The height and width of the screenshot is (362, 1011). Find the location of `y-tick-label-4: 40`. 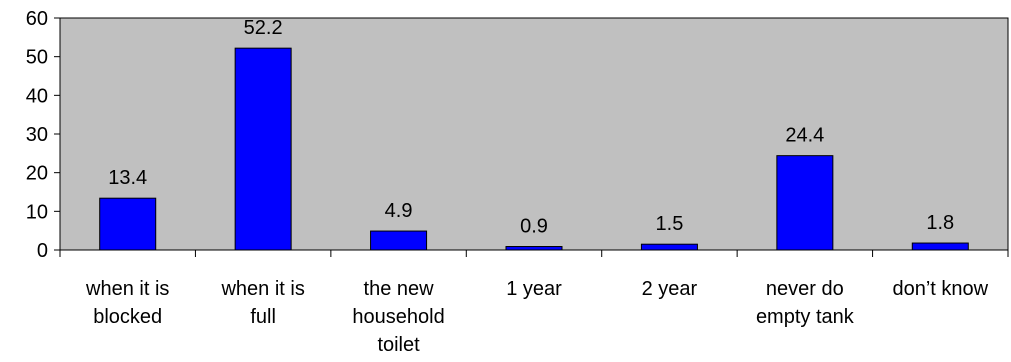

y-tick-label-4: 40 is located at coordinates (37, 96).